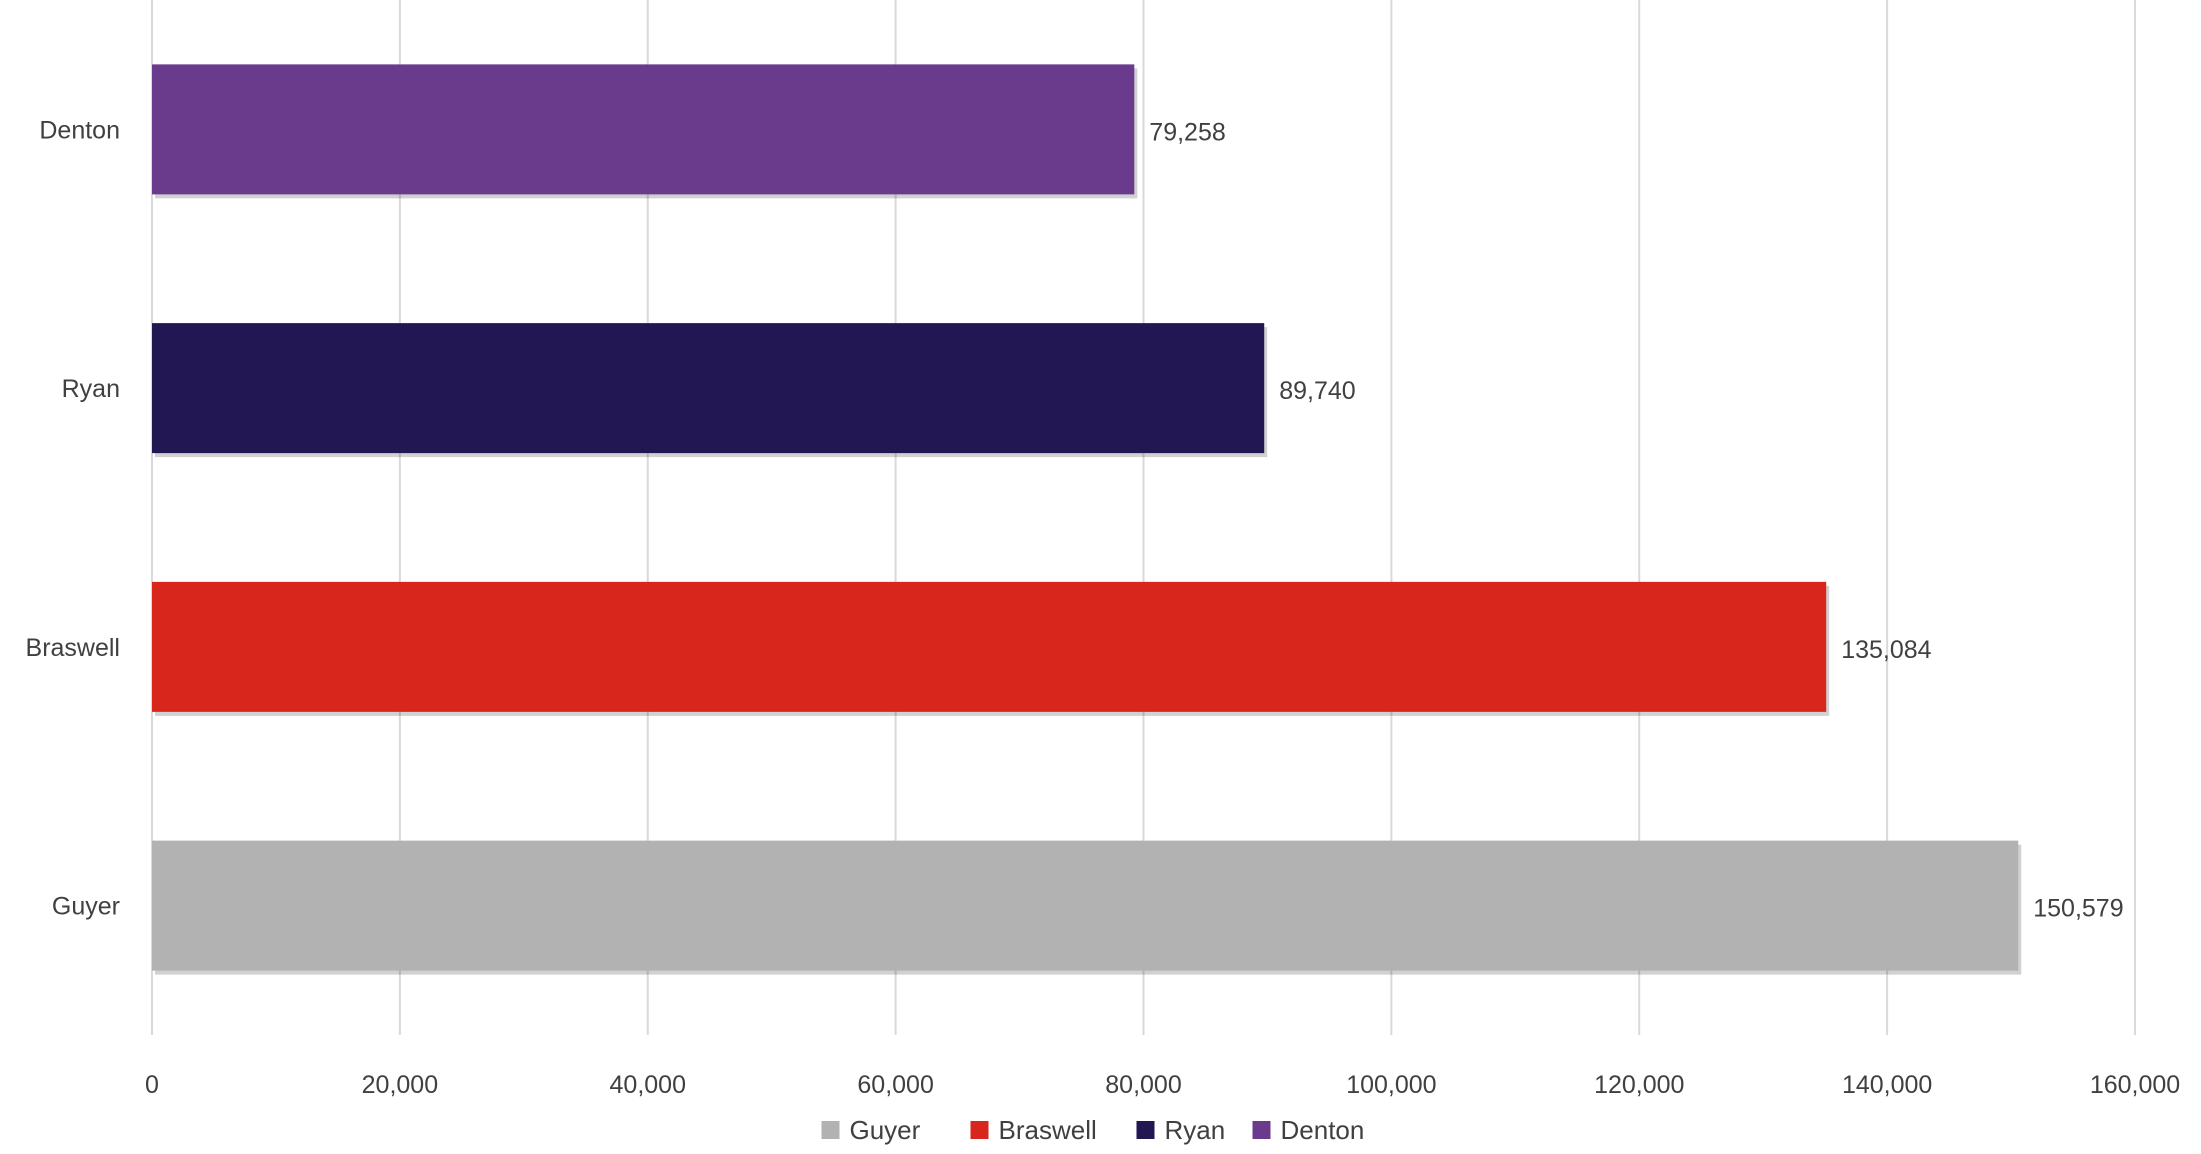 The height and width of the screenshot is (1154, 2201). I want to click on x-tick-label: 20,000, so click(400, 1085).